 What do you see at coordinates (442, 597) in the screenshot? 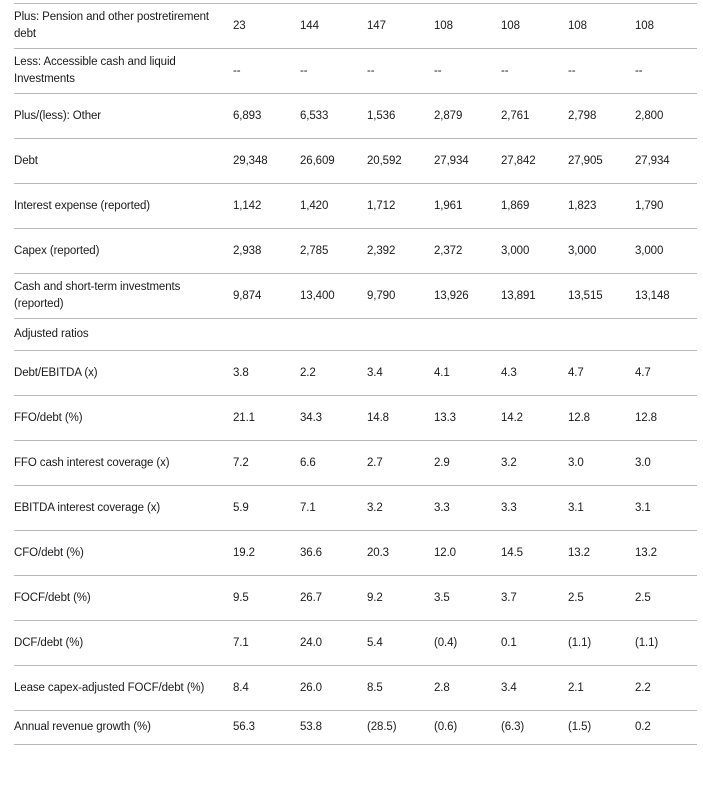
I see `cell-value: 3.5` at bounding box center [442, 597].